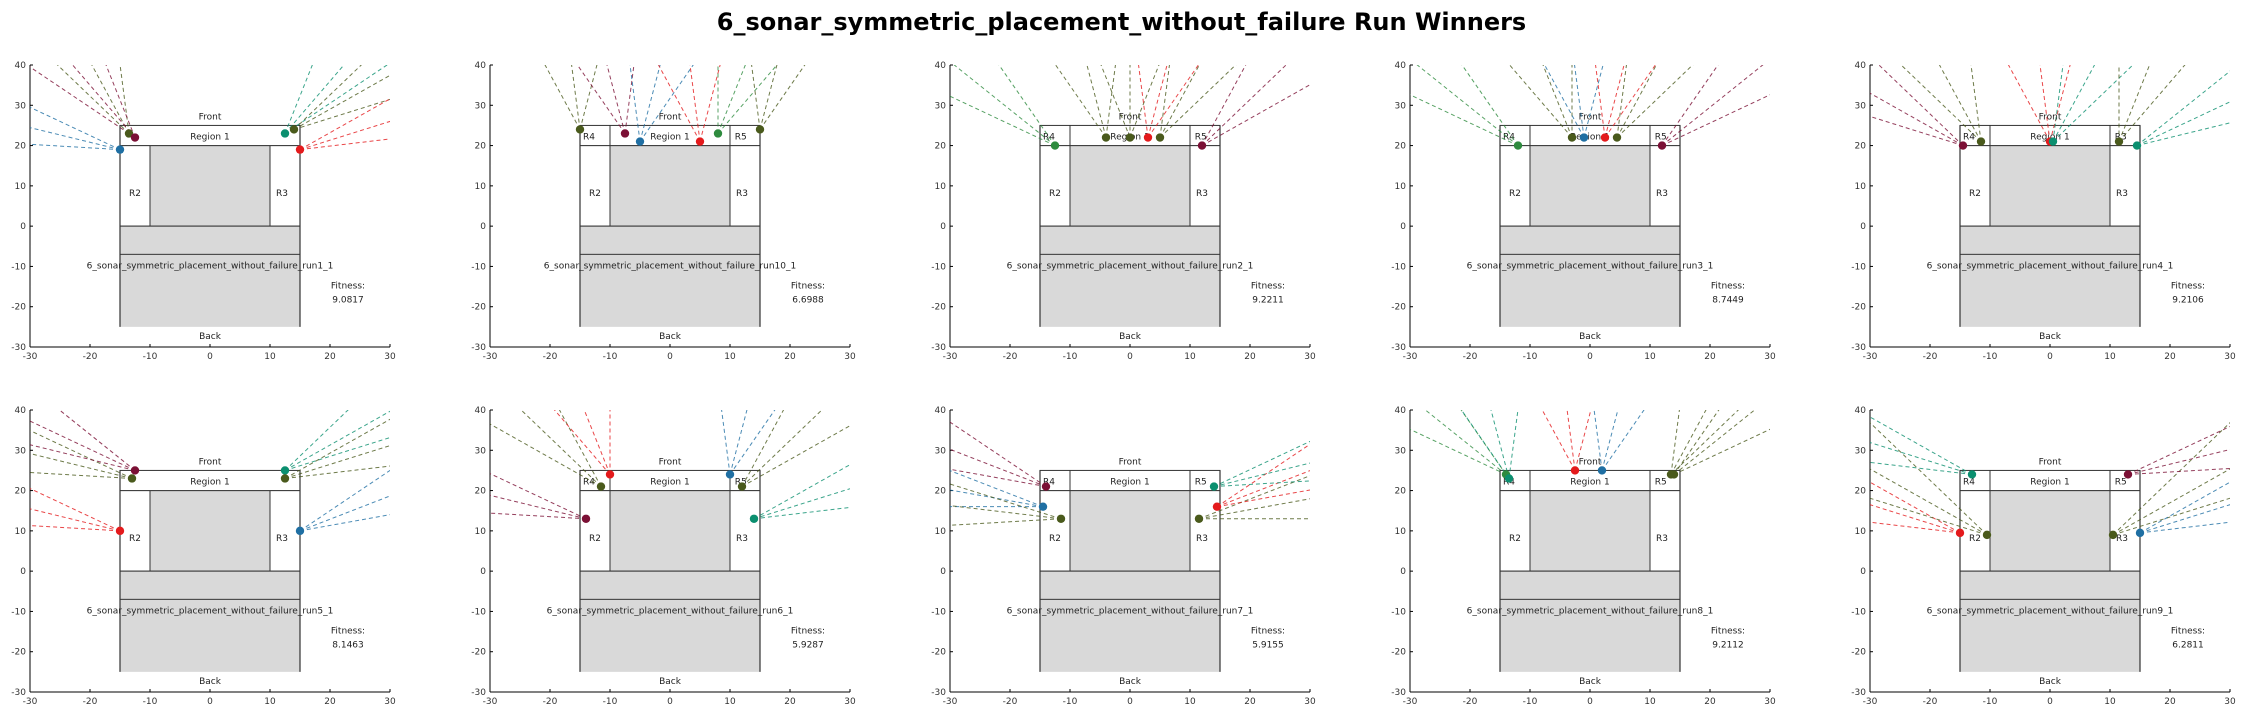 The height and width of the screenshot is (727, 2243). Describe the element at coordinates (1770, 702) in the screenshot. I see `x-tick-label: 30` at that location.